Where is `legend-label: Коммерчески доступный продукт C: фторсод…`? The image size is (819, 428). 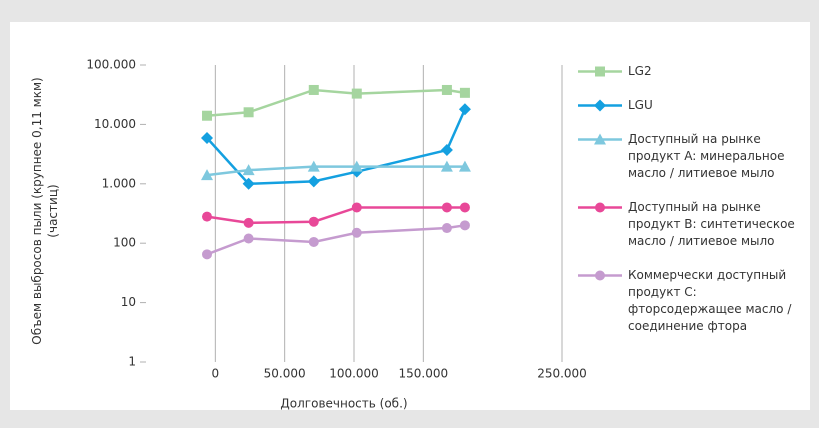
legend-label: Коммерчески доступный продукт C: фторсод… is located at coordinates (710, 300).